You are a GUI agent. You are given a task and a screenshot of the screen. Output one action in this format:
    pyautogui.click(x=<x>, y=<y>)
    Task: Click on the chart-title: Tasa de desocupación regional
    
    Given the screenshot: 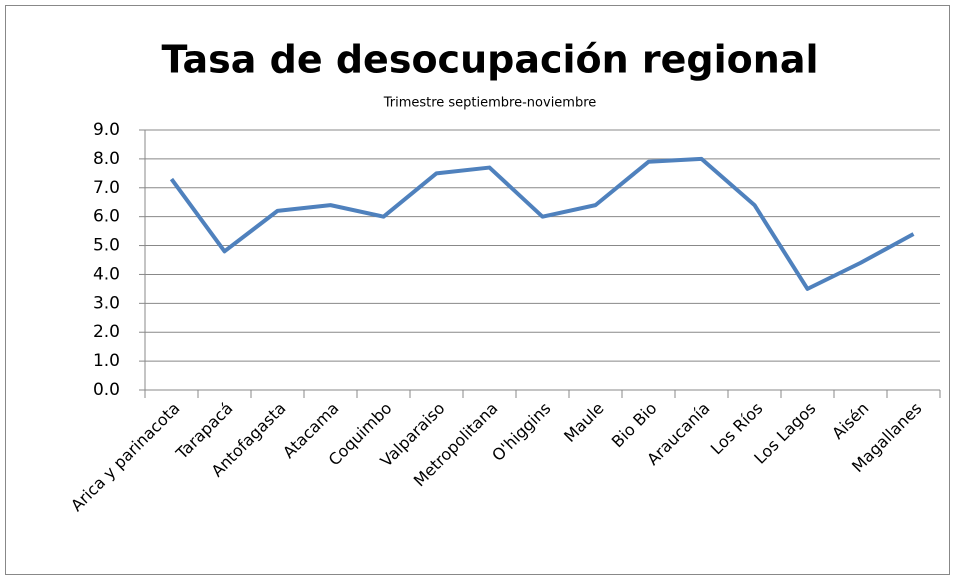 What is the action you would take?
    pyautogui.click(x=490, y=60)
    